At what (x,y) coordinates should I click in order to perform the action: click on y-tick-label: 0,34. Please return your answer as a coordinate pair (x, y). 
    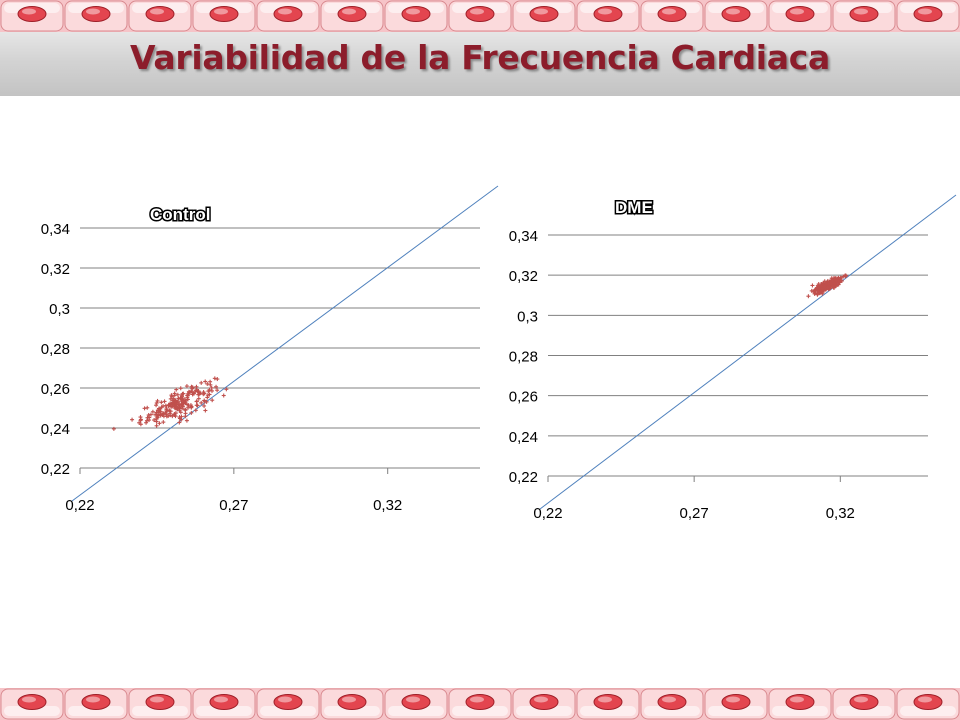
    Looking at the image, I should click on (523, 236).